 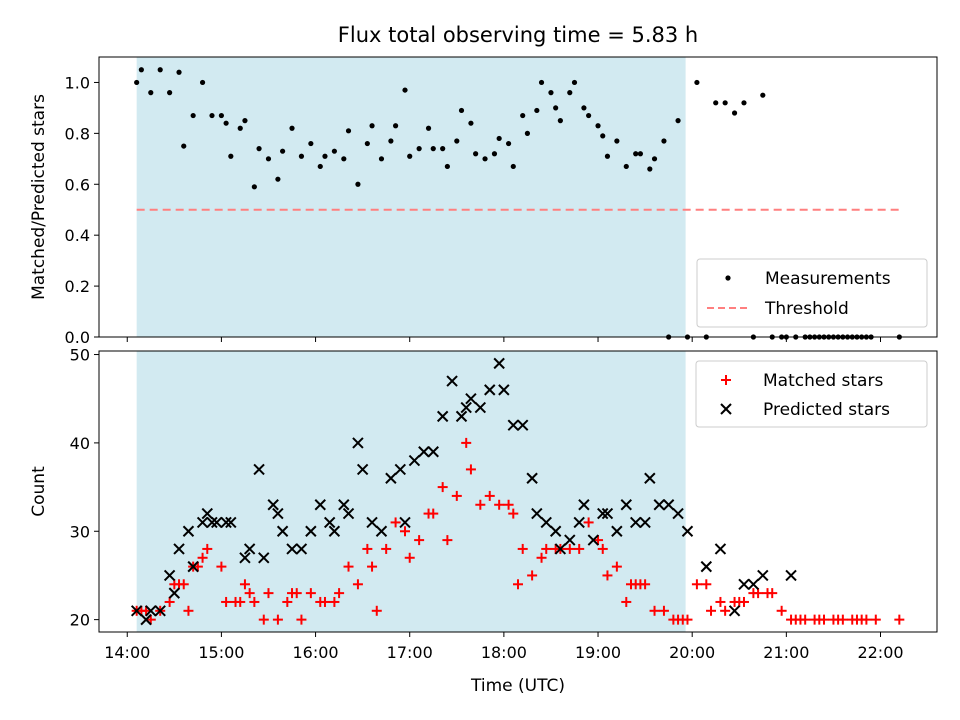 I want to click on legend-marker-measurements, so click(x=728, y=278).